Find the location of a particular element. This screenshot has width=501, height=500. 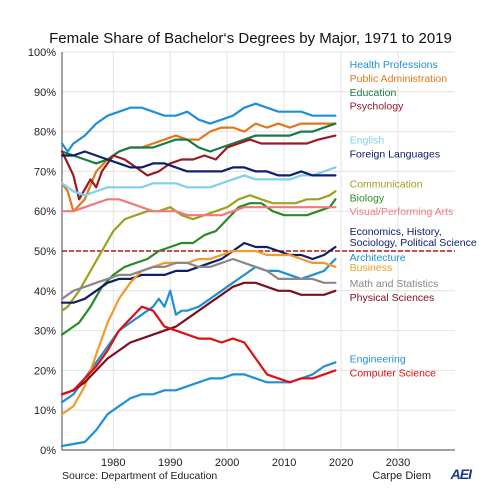

series-label: Health Professions is located at coordinates (394, 65).